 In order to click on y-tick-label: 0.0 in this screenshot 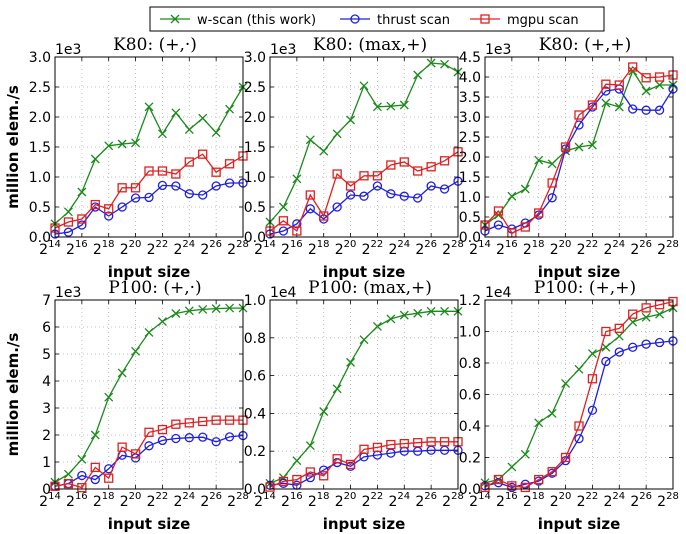, I will do `click(255, 238)`.